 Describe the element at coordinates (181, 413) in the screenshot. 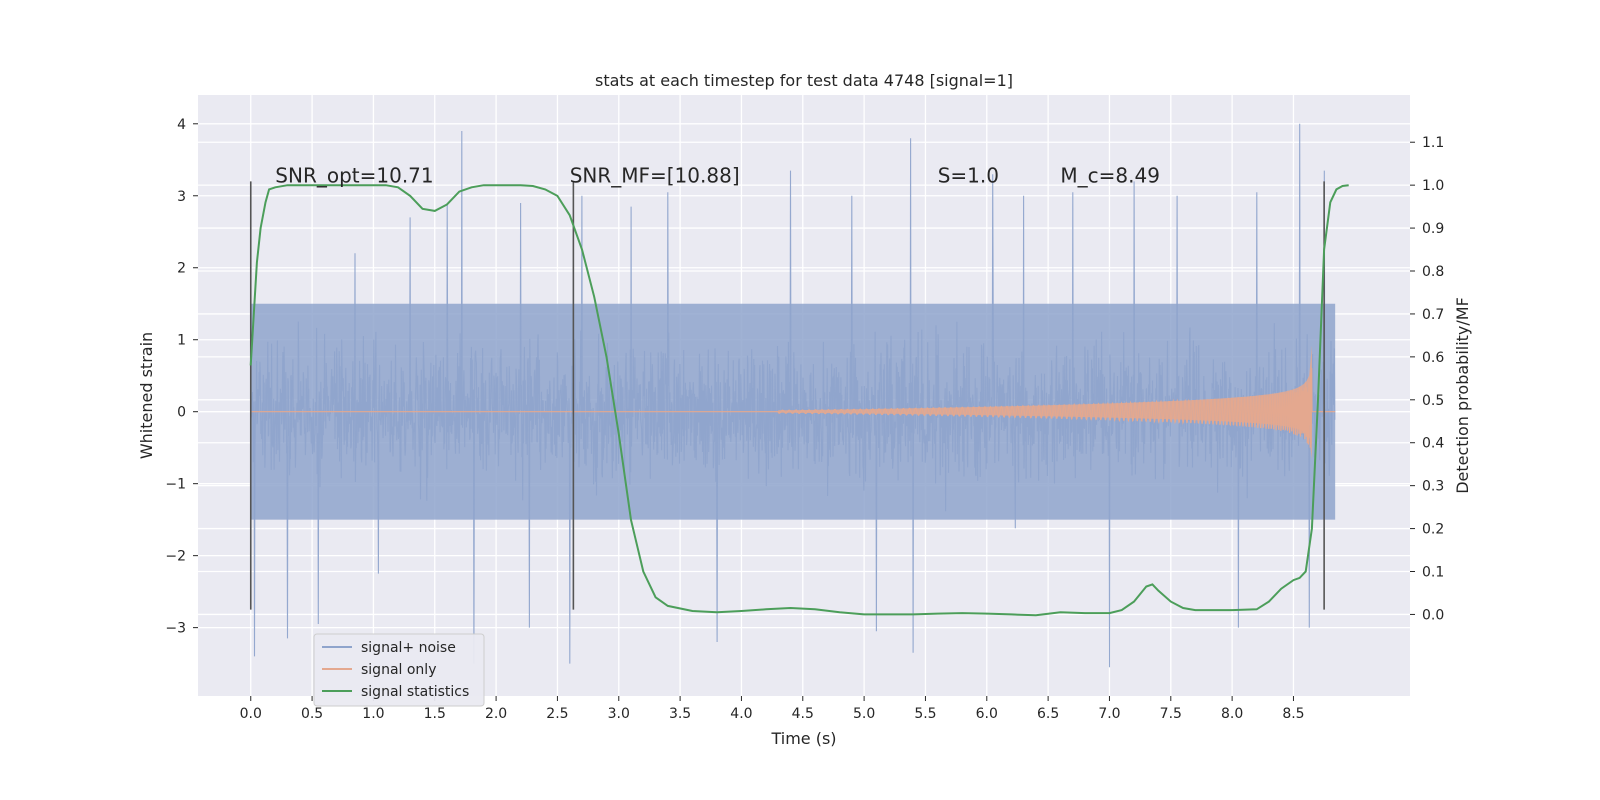

I see `y-tick-label: 0` at that location.